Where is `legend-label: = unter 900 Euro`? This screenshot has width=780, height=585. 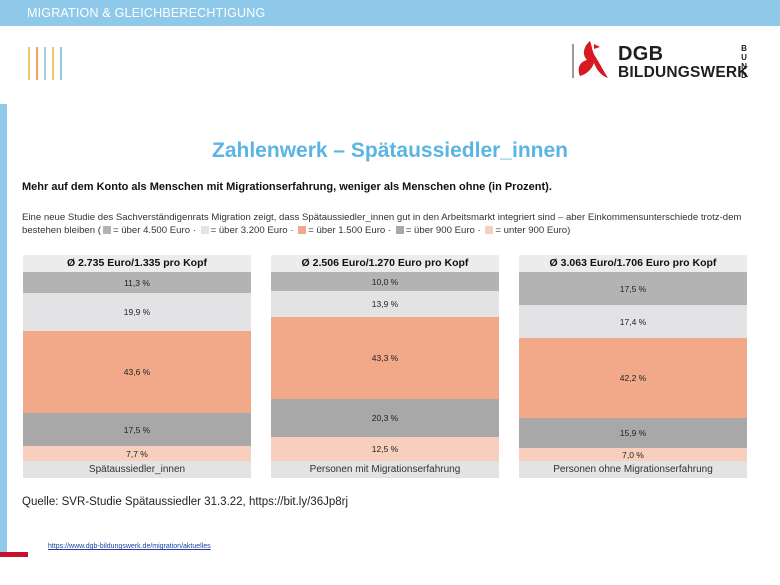
legend-label: = unter 900 Euro is located at coordinates (531, 230).